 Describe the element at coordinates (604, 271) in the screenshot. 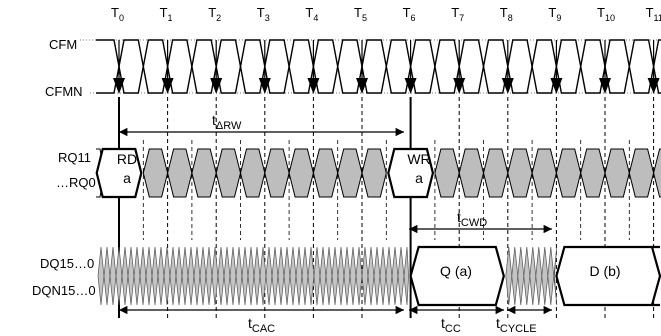

I see `d-packet-label: D (b)` at that location.